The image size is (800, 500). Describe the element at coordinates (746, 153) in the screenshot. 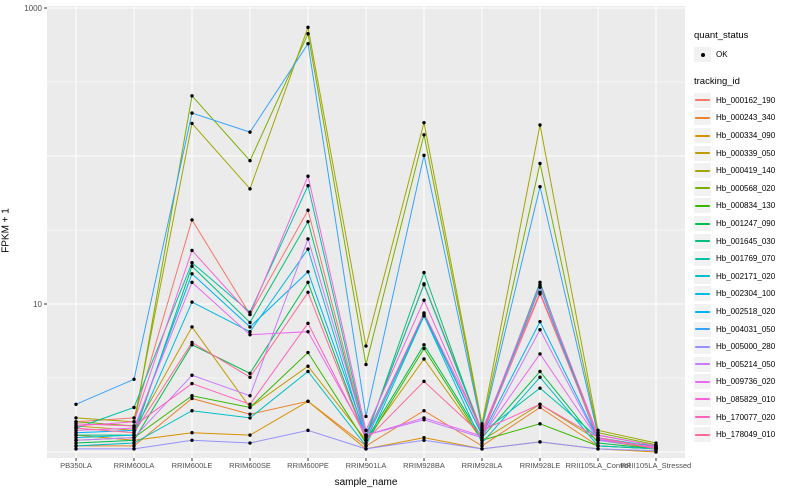

I see `legend-item-label: Hb_000339_050` at that location.